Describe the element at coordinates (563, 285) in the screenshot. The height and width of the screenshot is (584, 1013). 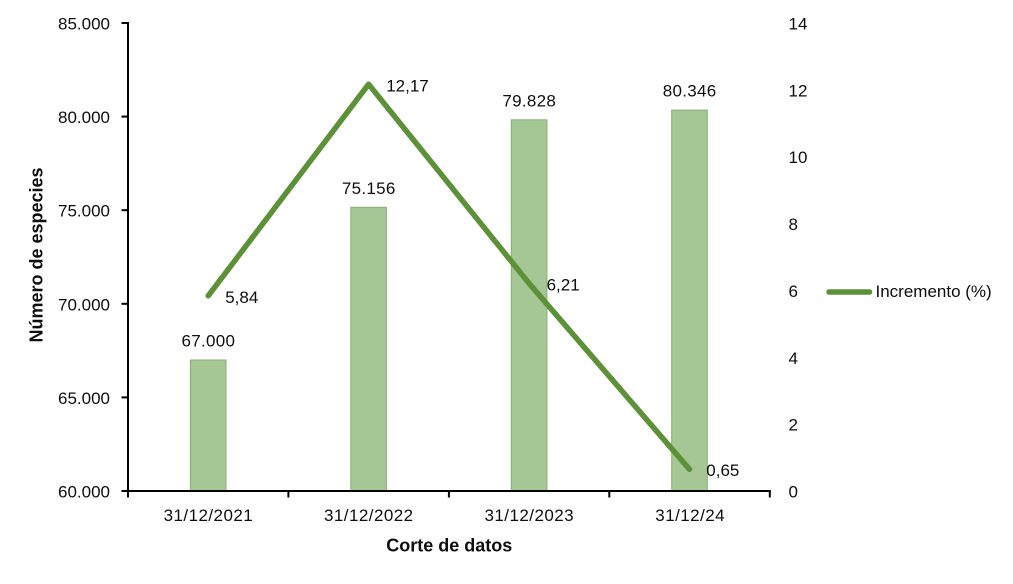
I see `svg-text: 6,21` at that location.